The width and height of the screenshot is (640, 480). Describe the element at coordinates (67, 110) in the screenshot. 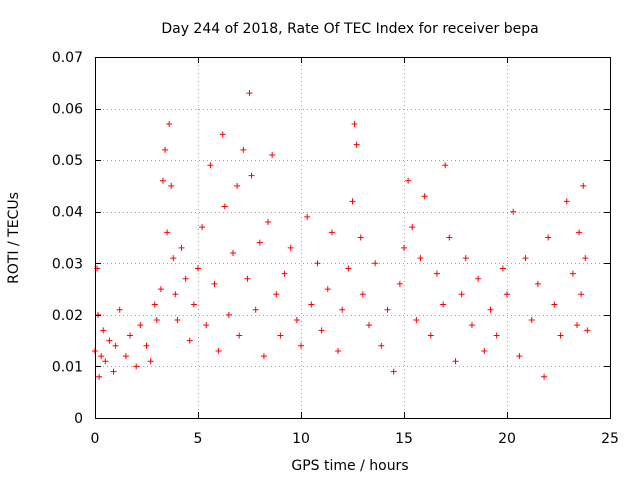

I see `y-tick-label: 0.06` at that location.